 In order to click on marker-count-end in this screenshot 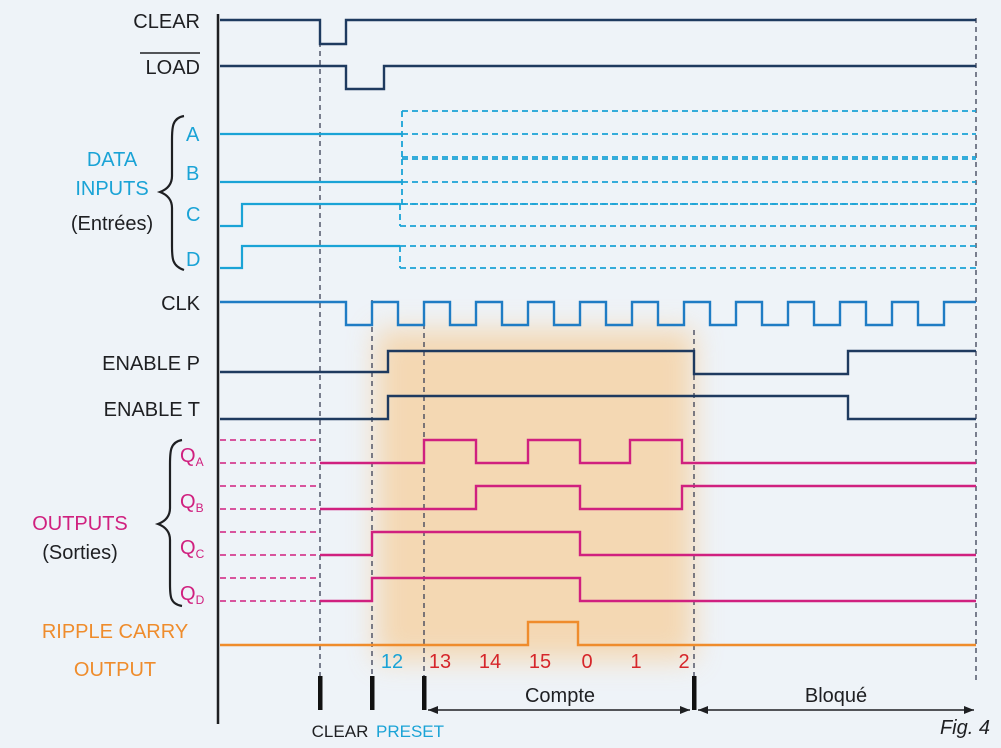, I will do `click(694, 693)`.